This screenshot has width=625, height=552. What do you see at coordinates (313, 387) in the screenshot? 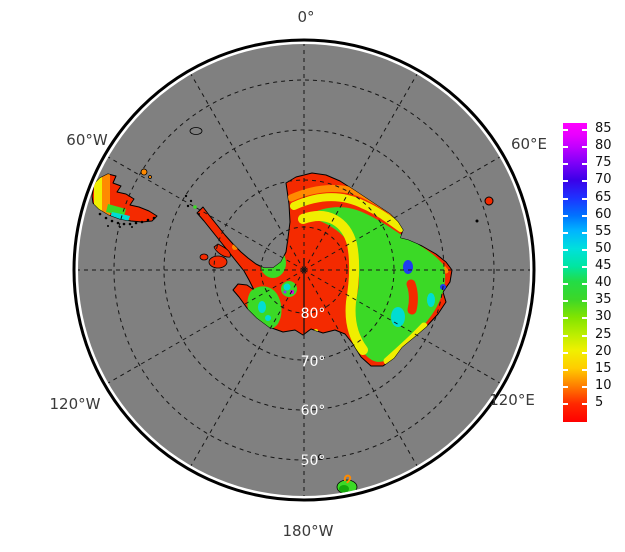
I see `parallel-labels: 80° 70° 60° 50°` at bounding box center [313, 387].